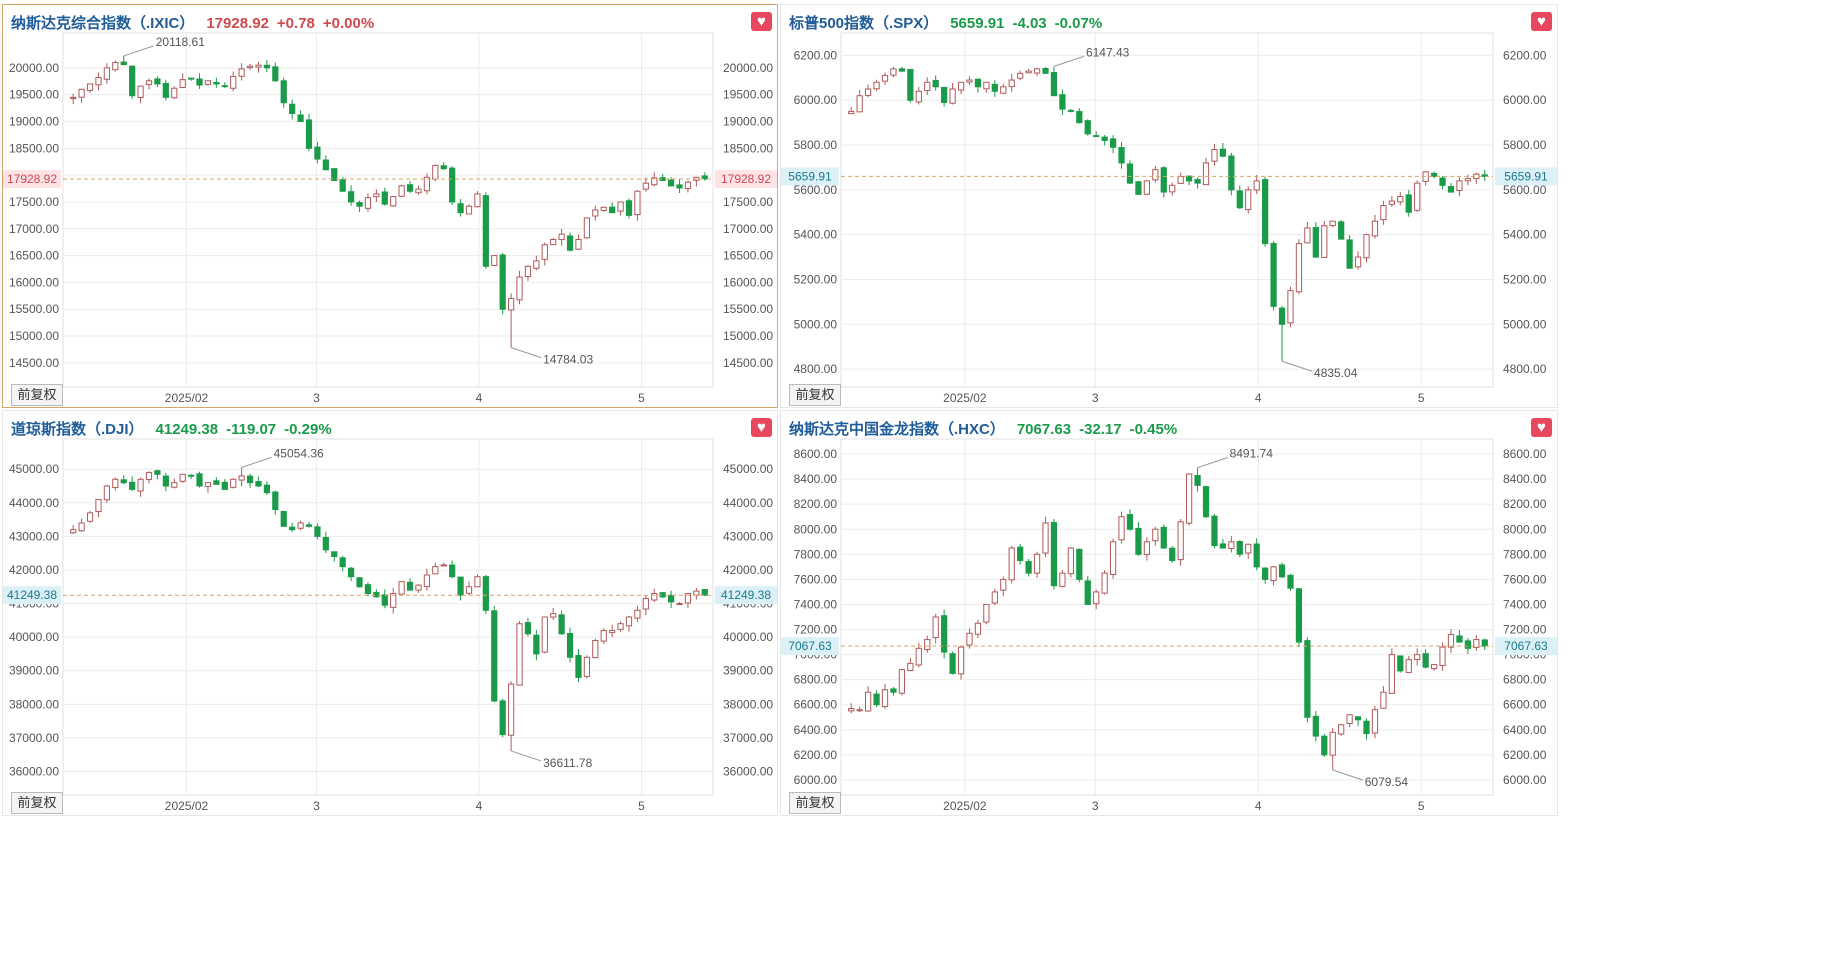 Image resolution: width=1844 pixels, height=966 pixels. I want to click on adjust-mode-button: 前复权, so click(37, 803).